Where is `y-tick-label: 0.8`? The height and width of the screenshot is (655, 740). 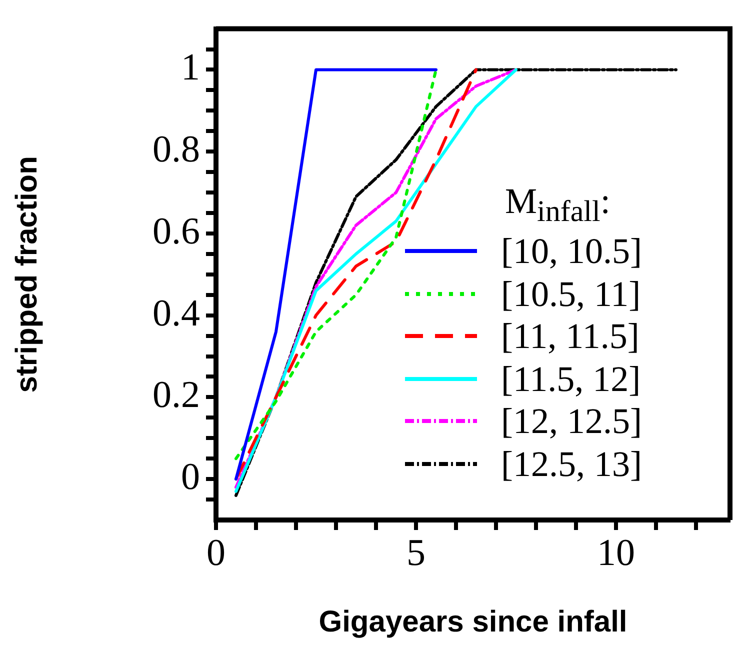 y-tick-label: 0.8 is located at coordinates (176, 149).